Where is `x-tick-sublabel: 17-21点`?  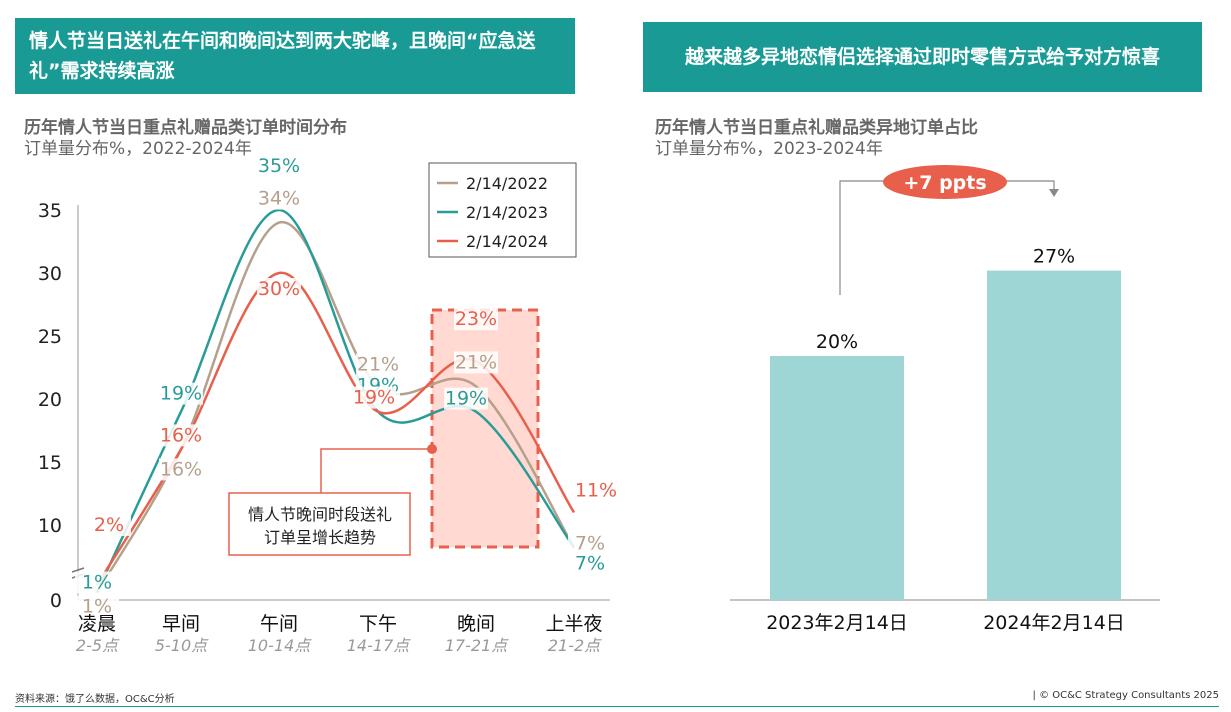 x-tick-sublabel: 17-21点 is located at coordinates (477, 645).